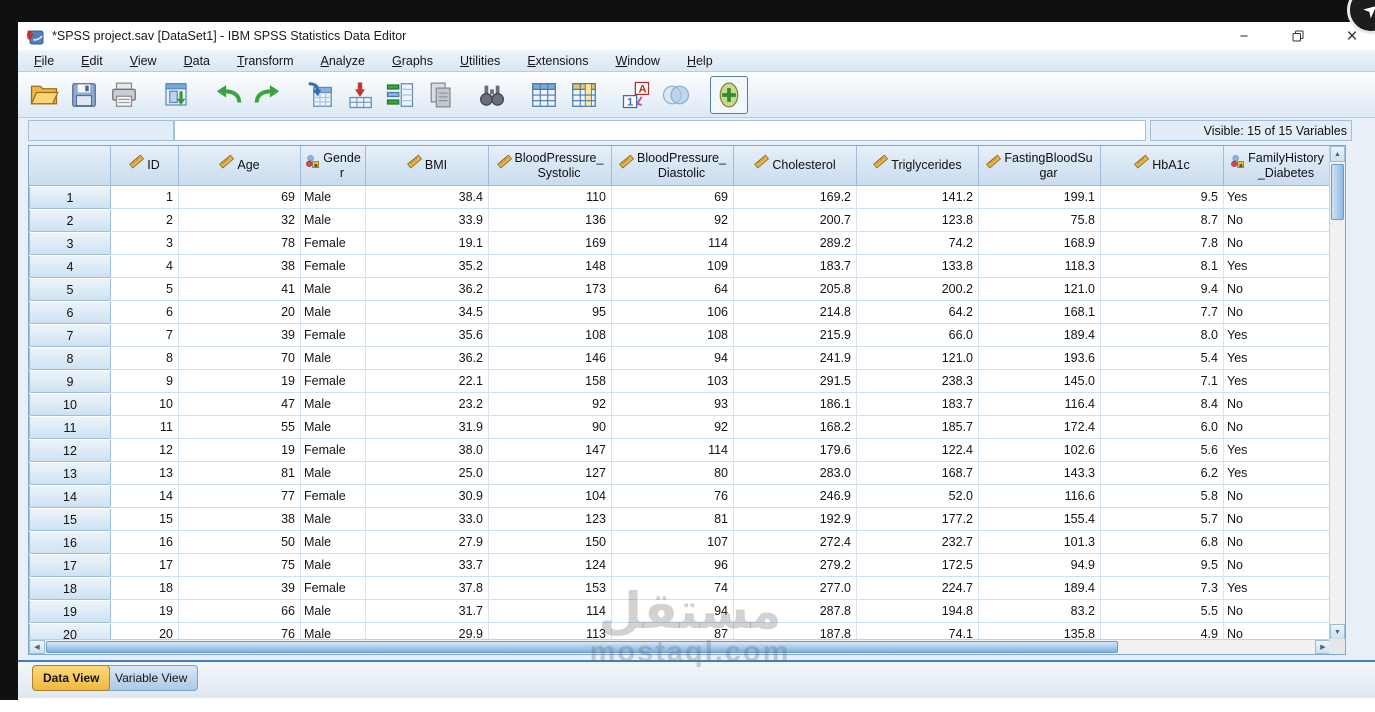 Image resolution: width=1375 pixels, height=712 pixels. Describe the element at coordinates (320, 95) in the screenshot. I see `goto-case-button` at that location.